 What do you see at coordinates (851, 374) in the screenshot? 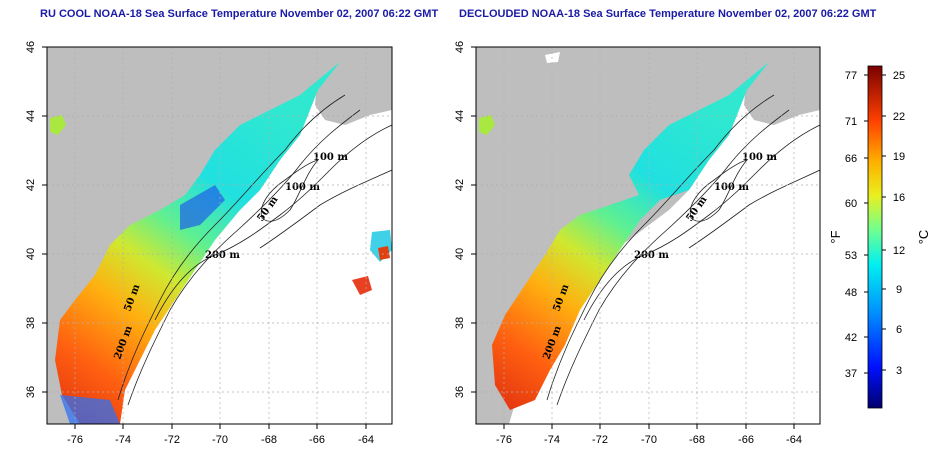
I see `colorbar-f-label: 37` at bounding box center [851, 374].